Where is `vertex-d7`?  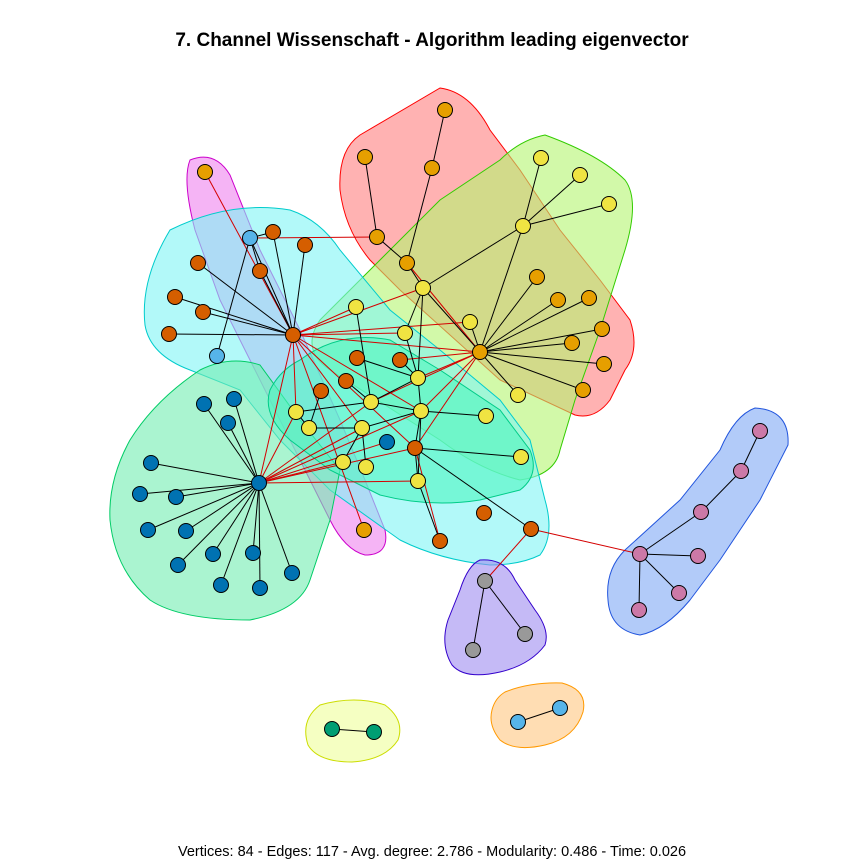 vertex-d7 is located at coordinates (169, 334).